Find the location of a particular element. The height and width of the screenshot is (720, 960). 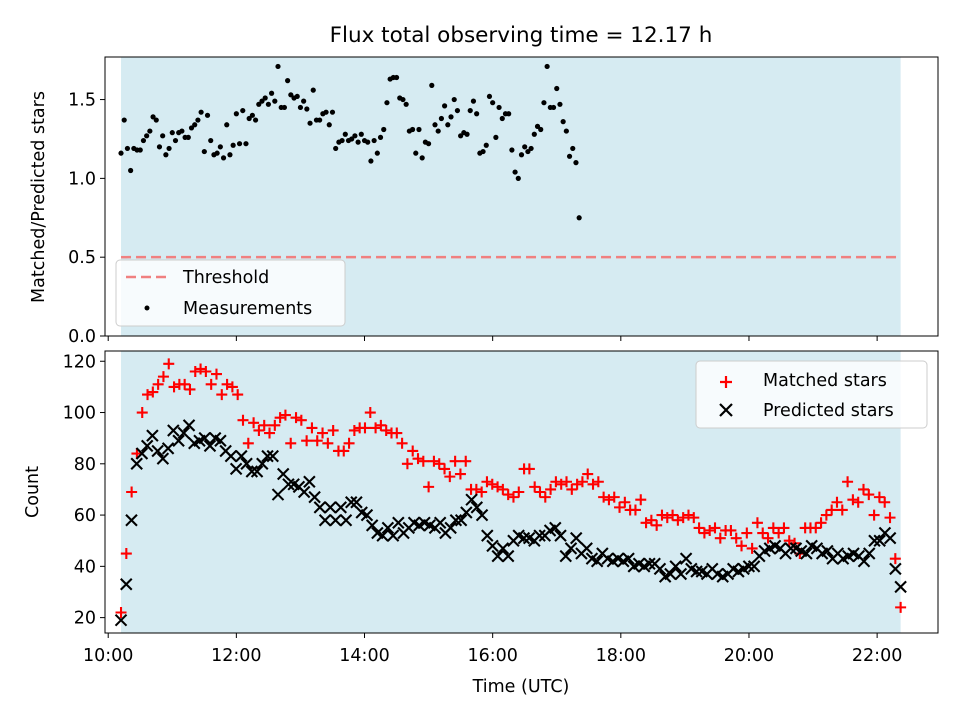

y-tick-label: 60 is located at coordinates (85, 516).